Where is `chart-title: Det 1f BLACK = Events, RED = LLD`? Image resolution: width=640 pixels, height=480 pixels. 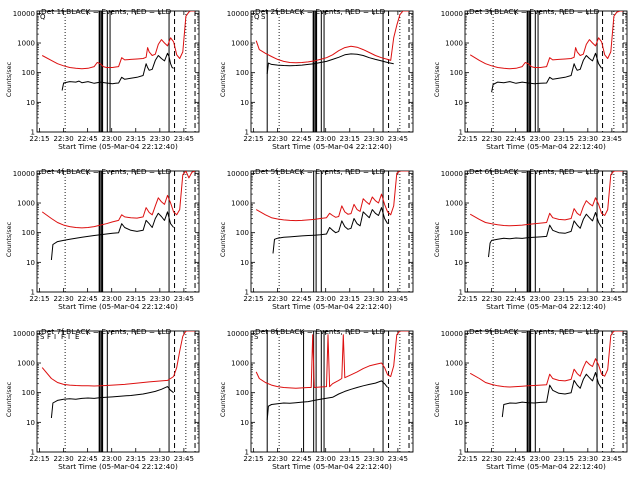 chart-title: Det 1f BLACK = Events, RED = LLD is located at coordinates (106, 11).